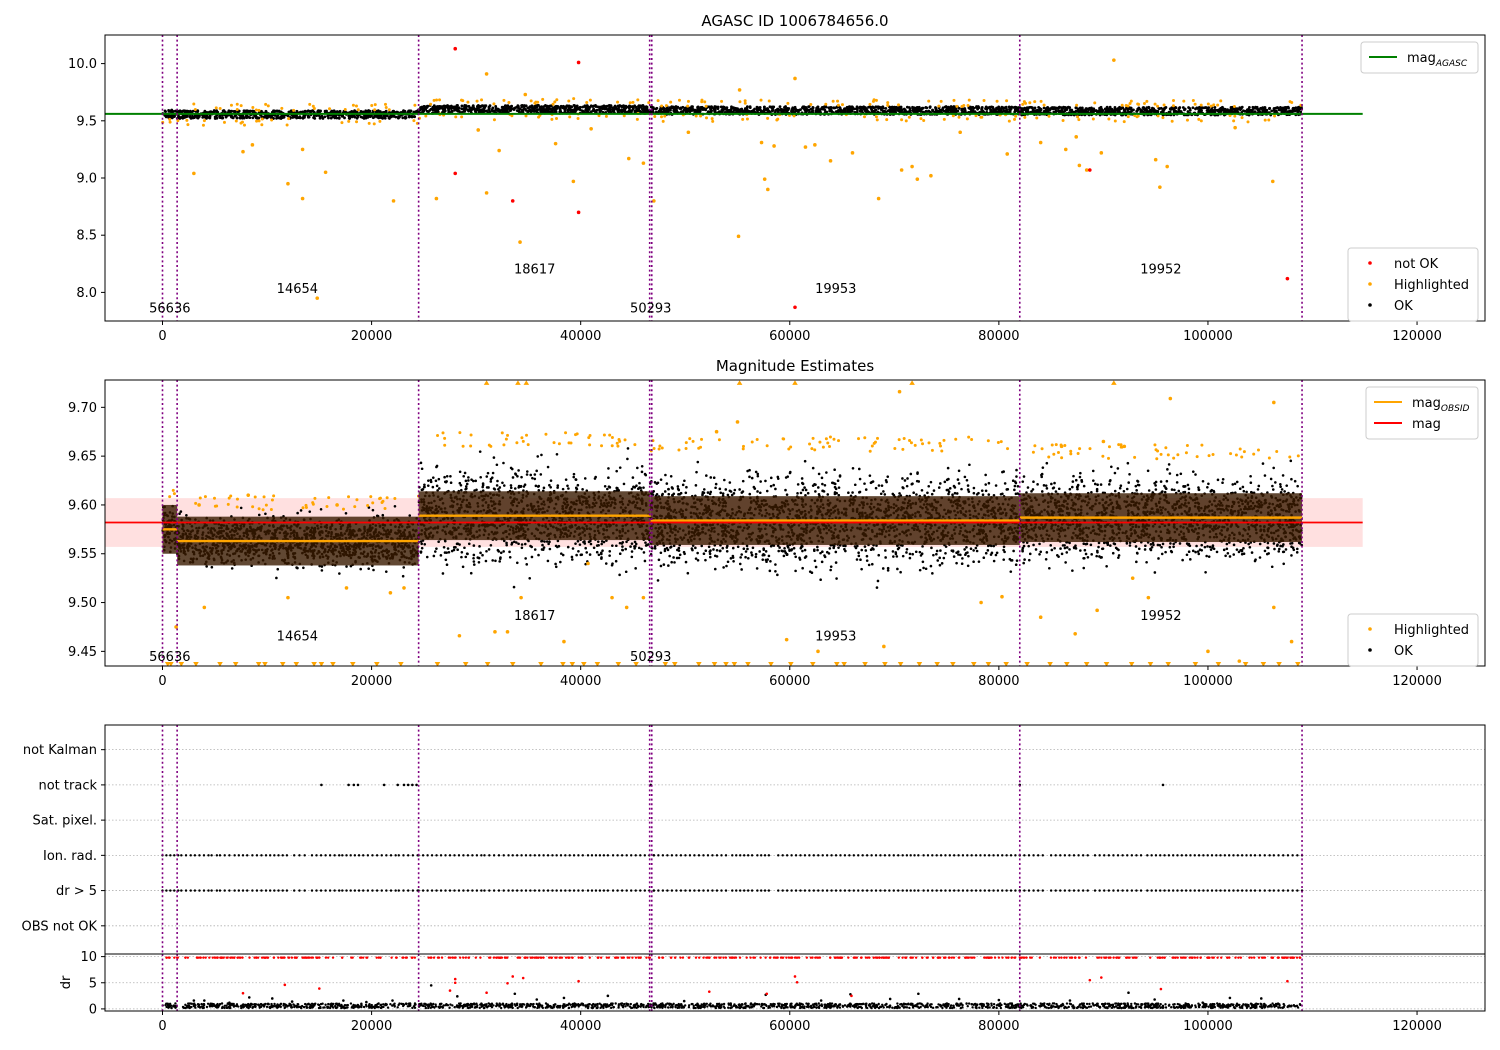 The image size is (1500, 1050). I want to click on legend-label-text: not OK, so click(1416, 264).